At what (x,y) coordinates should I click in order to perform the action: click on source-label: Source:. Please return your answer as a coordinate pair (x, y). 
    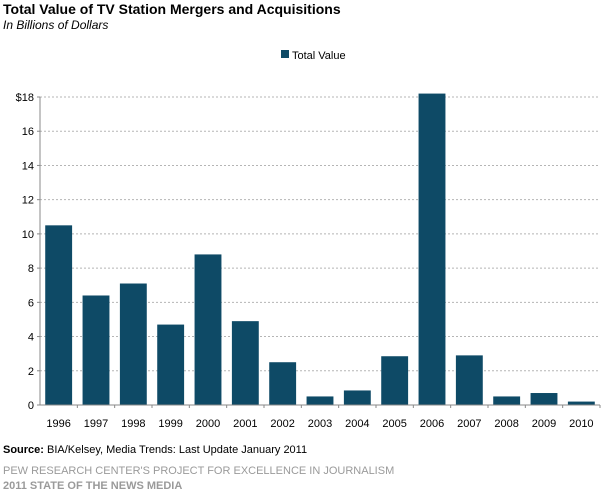
    Looking at the image, I should click on (23, 450).